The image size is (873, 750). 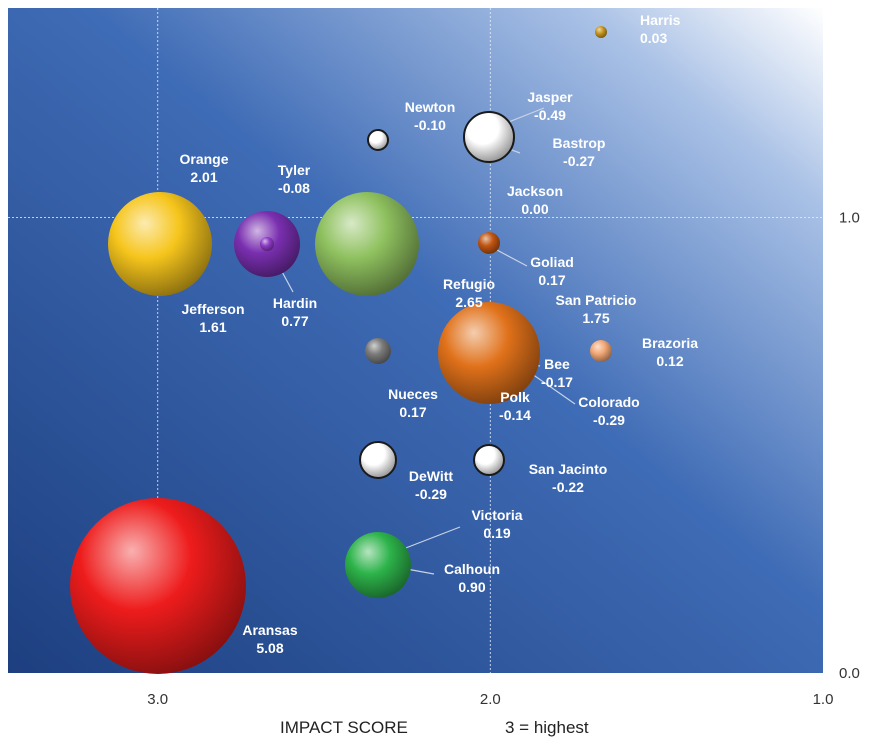 What do you see at coordinates (269, 630) in the screenshot?
I see `label-aransas: Aransas` at bounding box center [269, 630].